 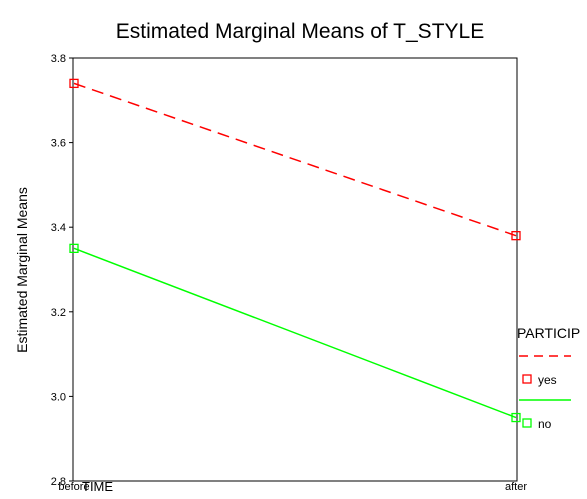 What do you see at coordinates (58, 482) in the screenshot?
I see `y-tick-label: 2.8` at bounding box center [58, 482].